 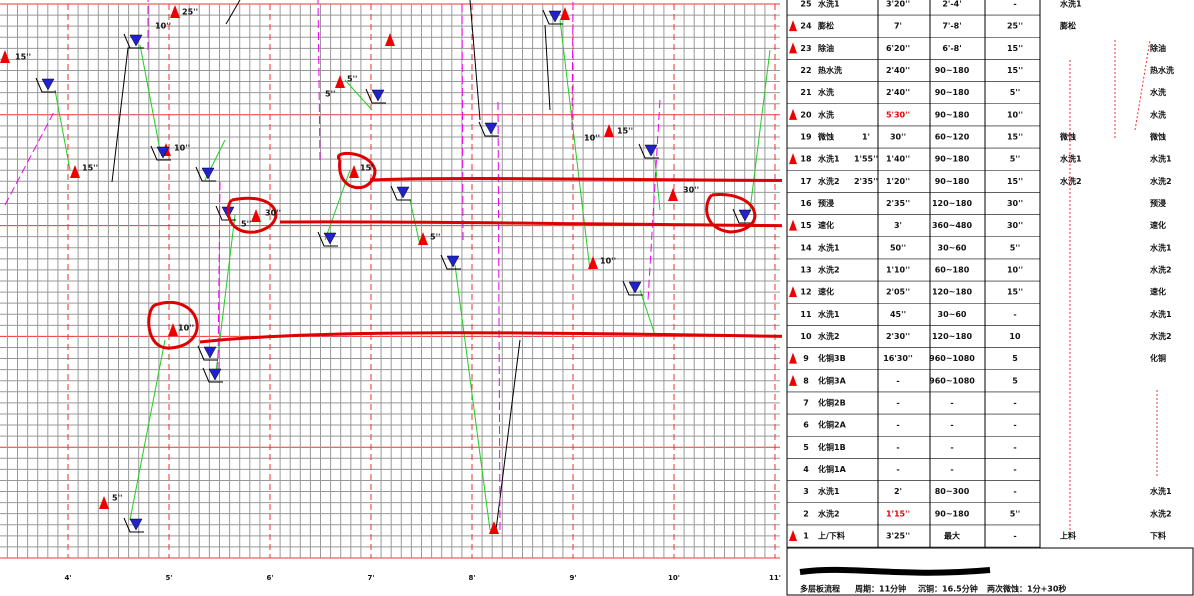 What do you see at coordinates (806, 425) in the screenshot?
I see `cell-no: 6` at bounding box center [806, 425].